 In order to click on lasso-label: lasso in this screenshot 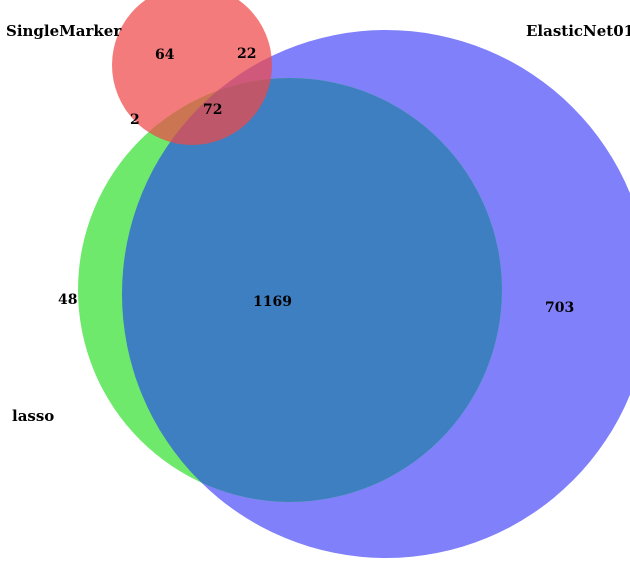, I will do `click(33, 416)`.